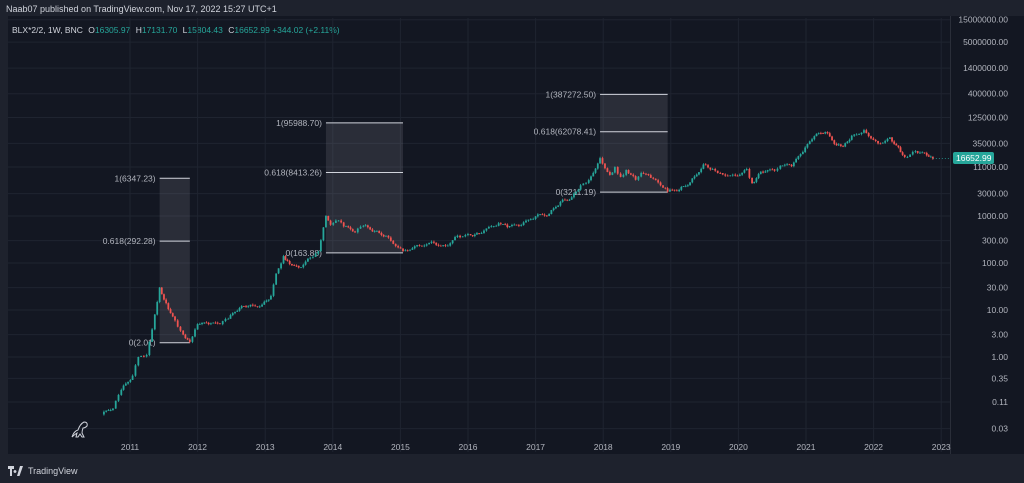 The image size is (1024, 483). I want to click on x-tick-label: 2018, so click(603, 447).